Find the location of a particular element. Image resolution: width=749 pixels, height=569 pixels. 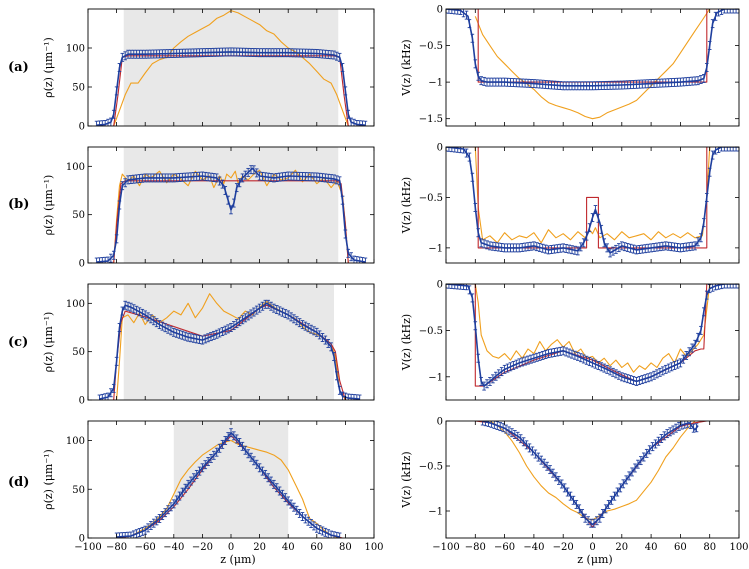

axes-frame is located at coordinates (592, 67).